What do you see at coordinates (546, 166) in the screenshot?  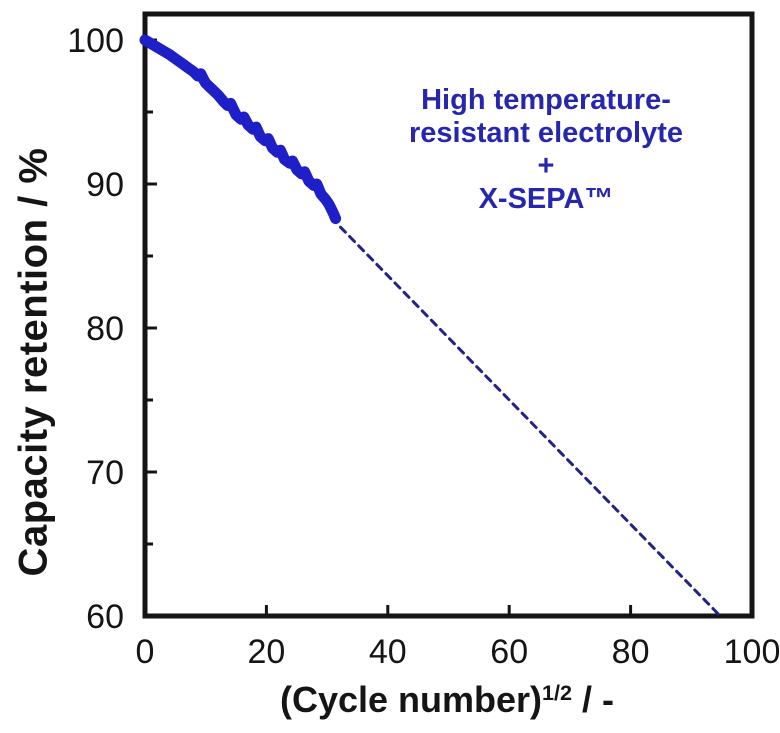 I see `annotation-plus: +` at bounding box center [546, 166].